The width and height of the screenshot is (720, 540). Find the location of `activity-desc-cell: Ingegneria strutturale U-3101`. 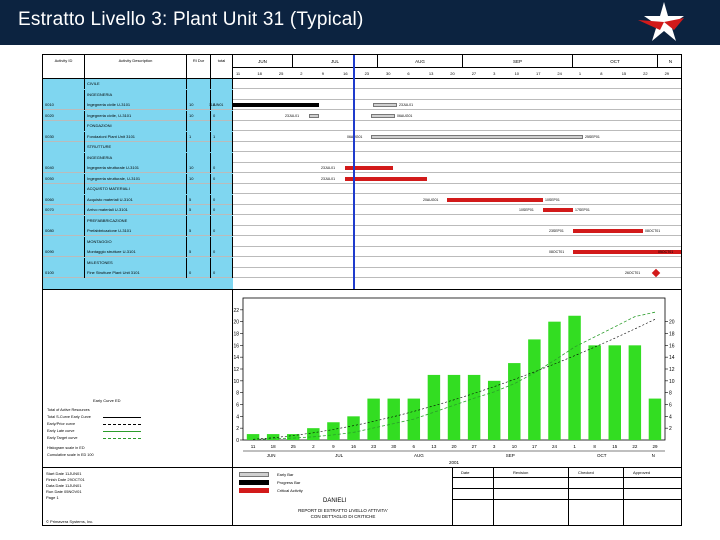

activity-desc-cell: Ingegneria strutturale U-3101 is located at coordinates (136, 168).